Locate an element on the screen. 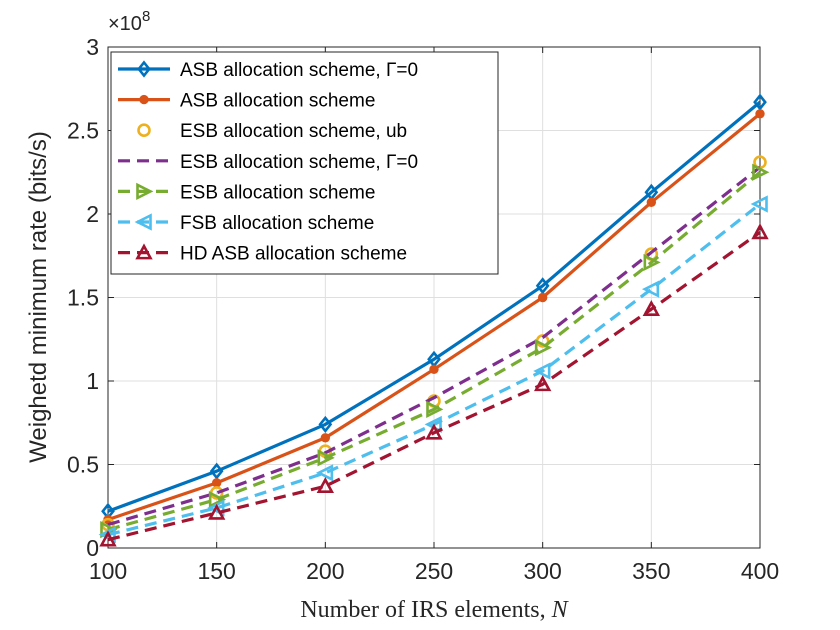 This screenshot has height=630, width=840. legend-label: ESB allocation scheme, ub is located at coordinates (293, 131).